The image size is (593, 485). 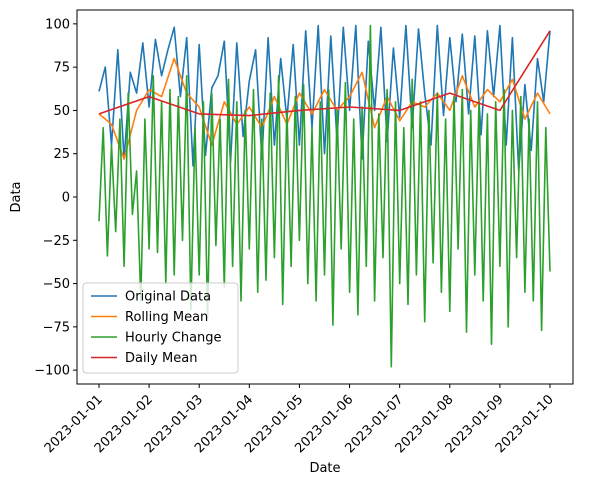 What do you see at coordinates (66, 198) in the screenshot?
I see `y-tick-label-4: 0` at bounding box center [66, 198].